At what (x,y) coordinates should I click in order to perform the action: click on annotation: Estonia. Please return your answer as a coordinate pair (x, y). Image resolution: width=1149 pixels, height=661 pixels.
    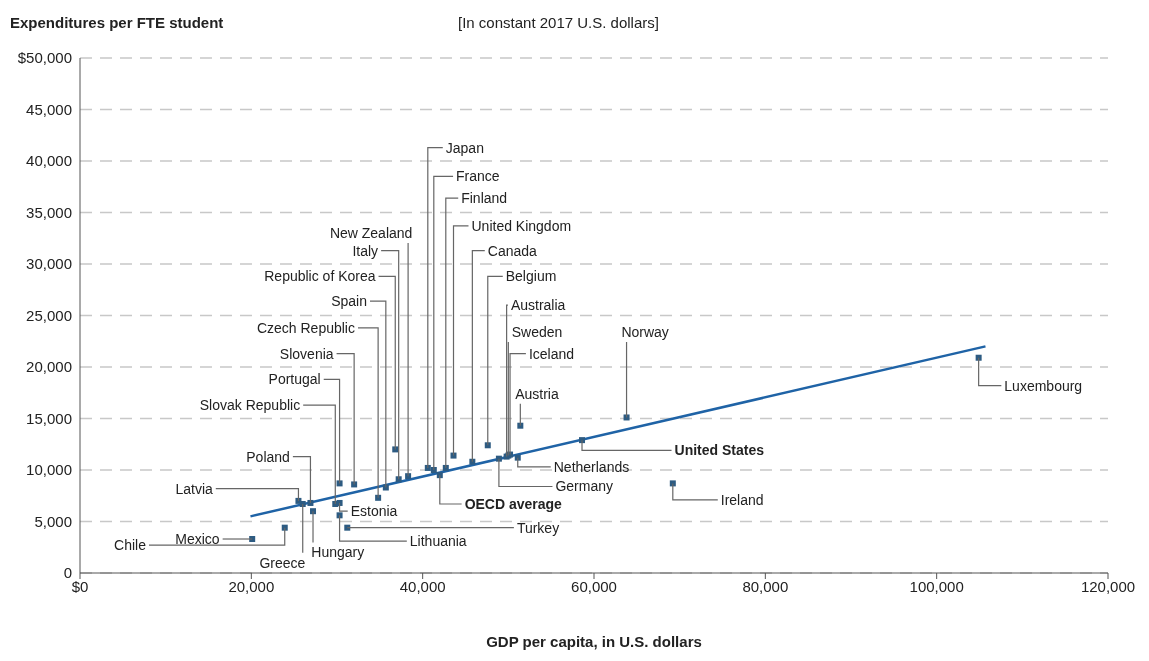
    Looking at the image, I should click on (374, 511).